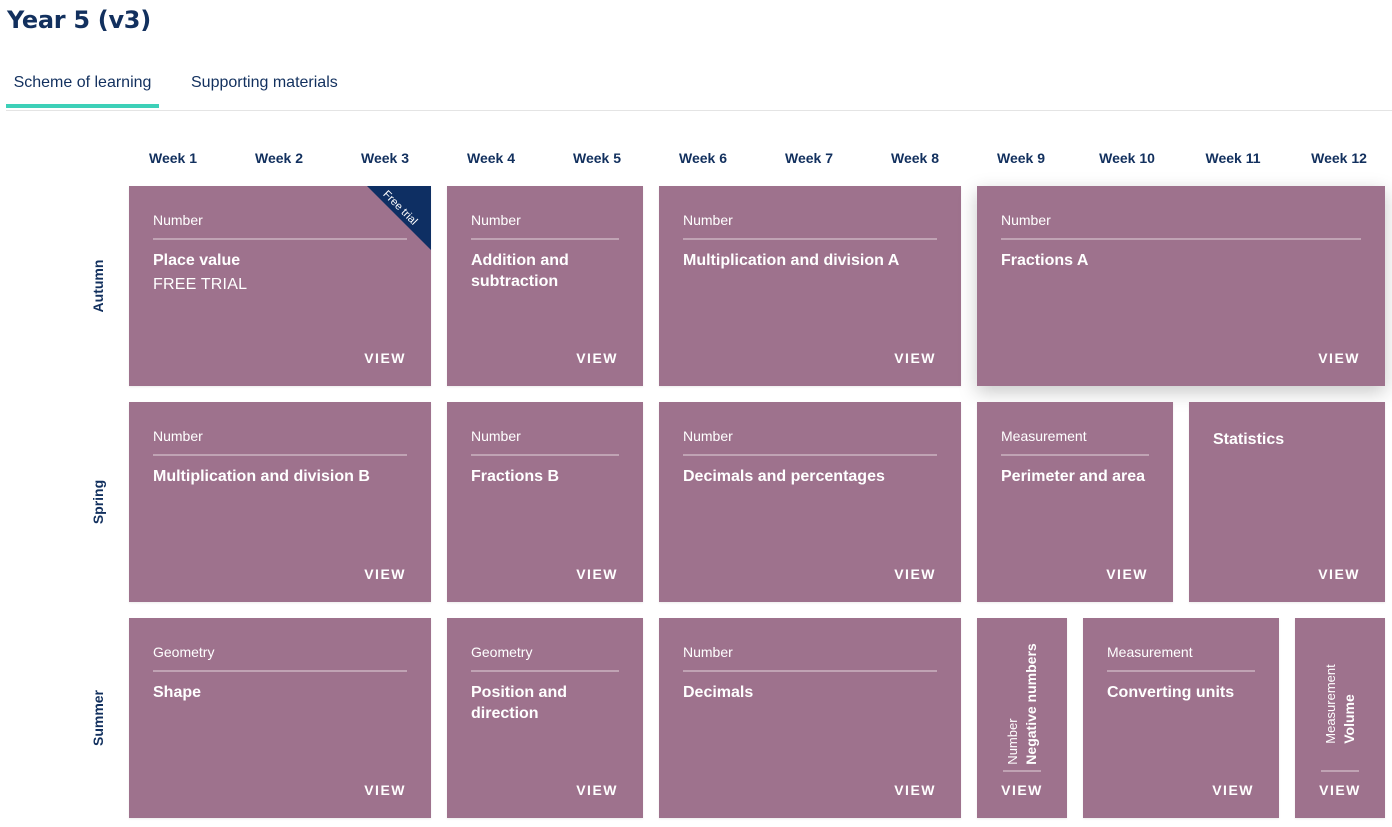 The width and height of the screenshot is (1392, 827). What do you see at coordinates (1181, 718) in the screenshot?
I see `card-converting-units: Measurement Converting units VIEW` at bounding box center [1181, 718].